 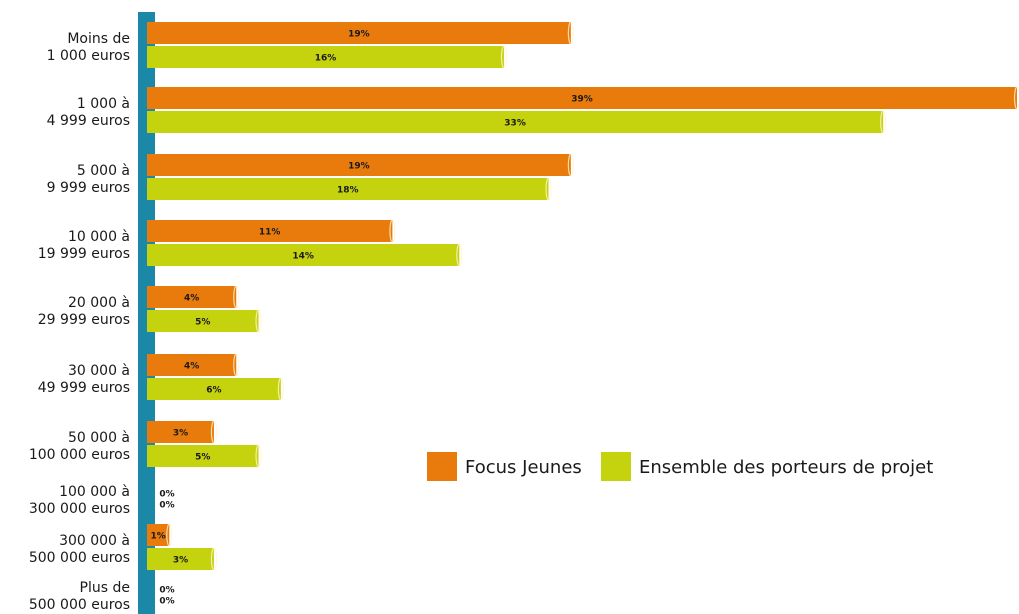 I want to click on value-label: 1%, so click(x=158, y=537).